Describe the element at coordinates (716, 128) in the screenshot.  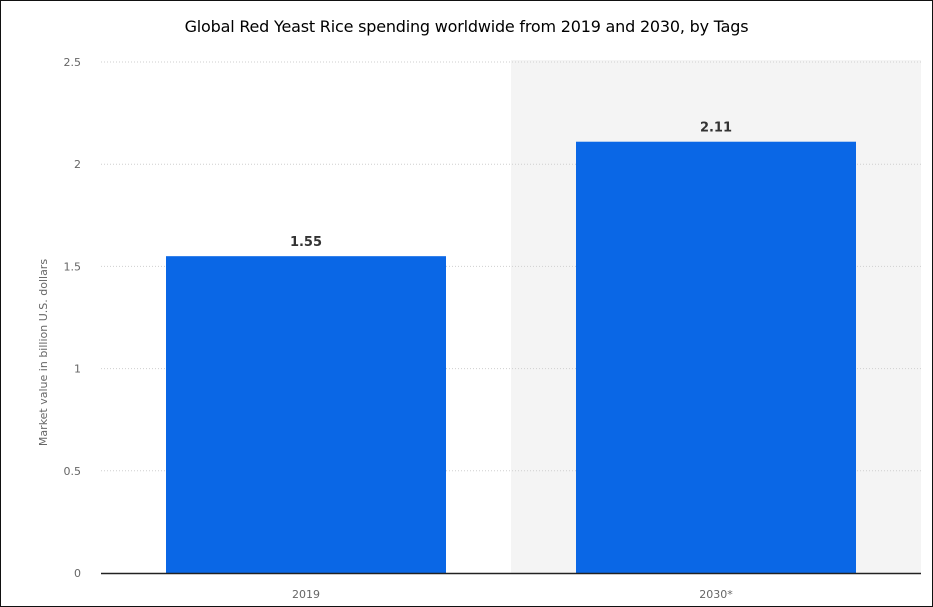
I see `data-label: 2.11` at that location.